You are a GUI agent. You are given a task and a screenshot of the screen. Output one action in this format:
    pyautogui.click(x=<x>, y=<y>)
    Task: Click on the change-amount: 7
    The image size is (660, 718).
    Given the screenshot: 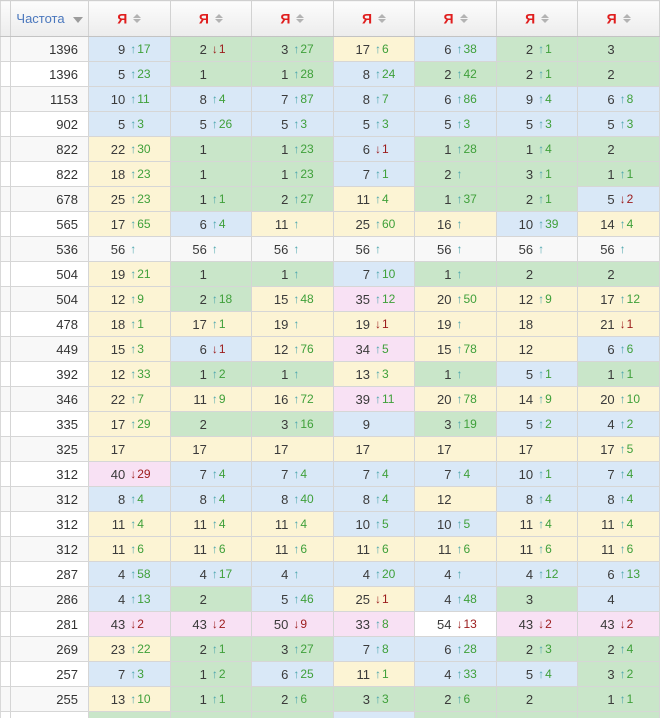 What is the action you would take?
    pyautogui.click(x=385, y=99)
    